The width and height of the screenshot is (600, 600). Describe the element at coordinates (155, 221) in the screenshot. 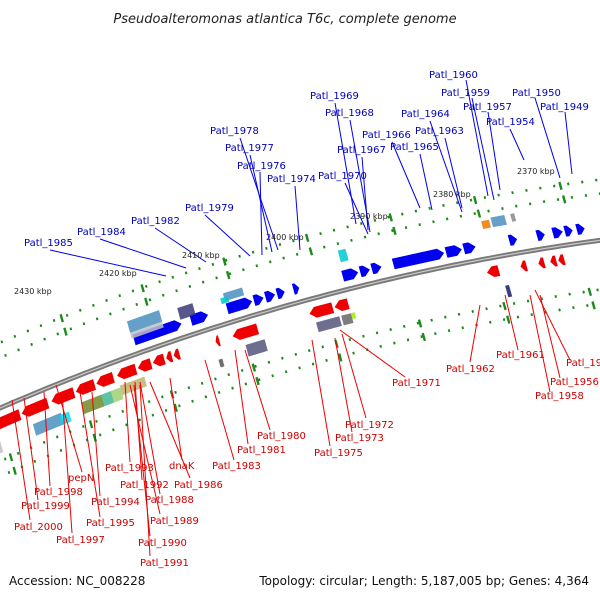

I see `gene-label: Patl_1982` at that location.